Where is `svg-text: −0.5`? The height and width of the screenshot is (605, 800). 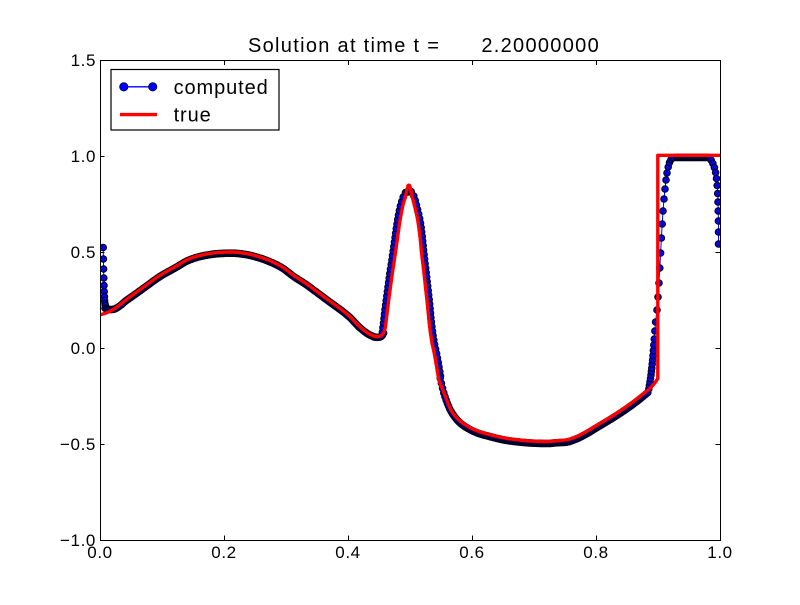 svg-text: −0.5 is located at coordinates (78, 444).